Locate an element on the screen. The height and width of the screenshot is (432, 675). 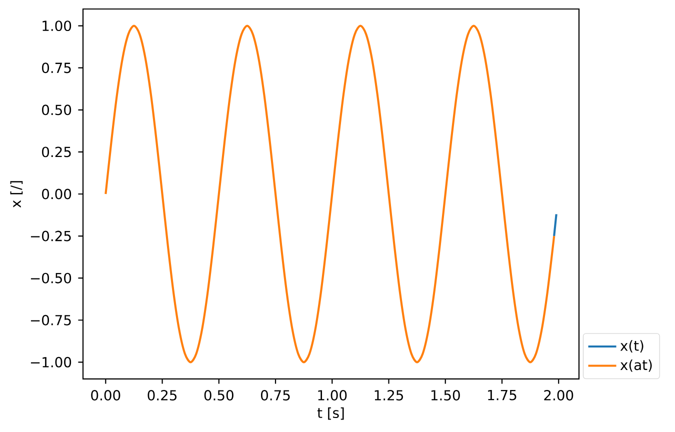
x-tick-label: 1.75 is located at coordinates (502, 395).